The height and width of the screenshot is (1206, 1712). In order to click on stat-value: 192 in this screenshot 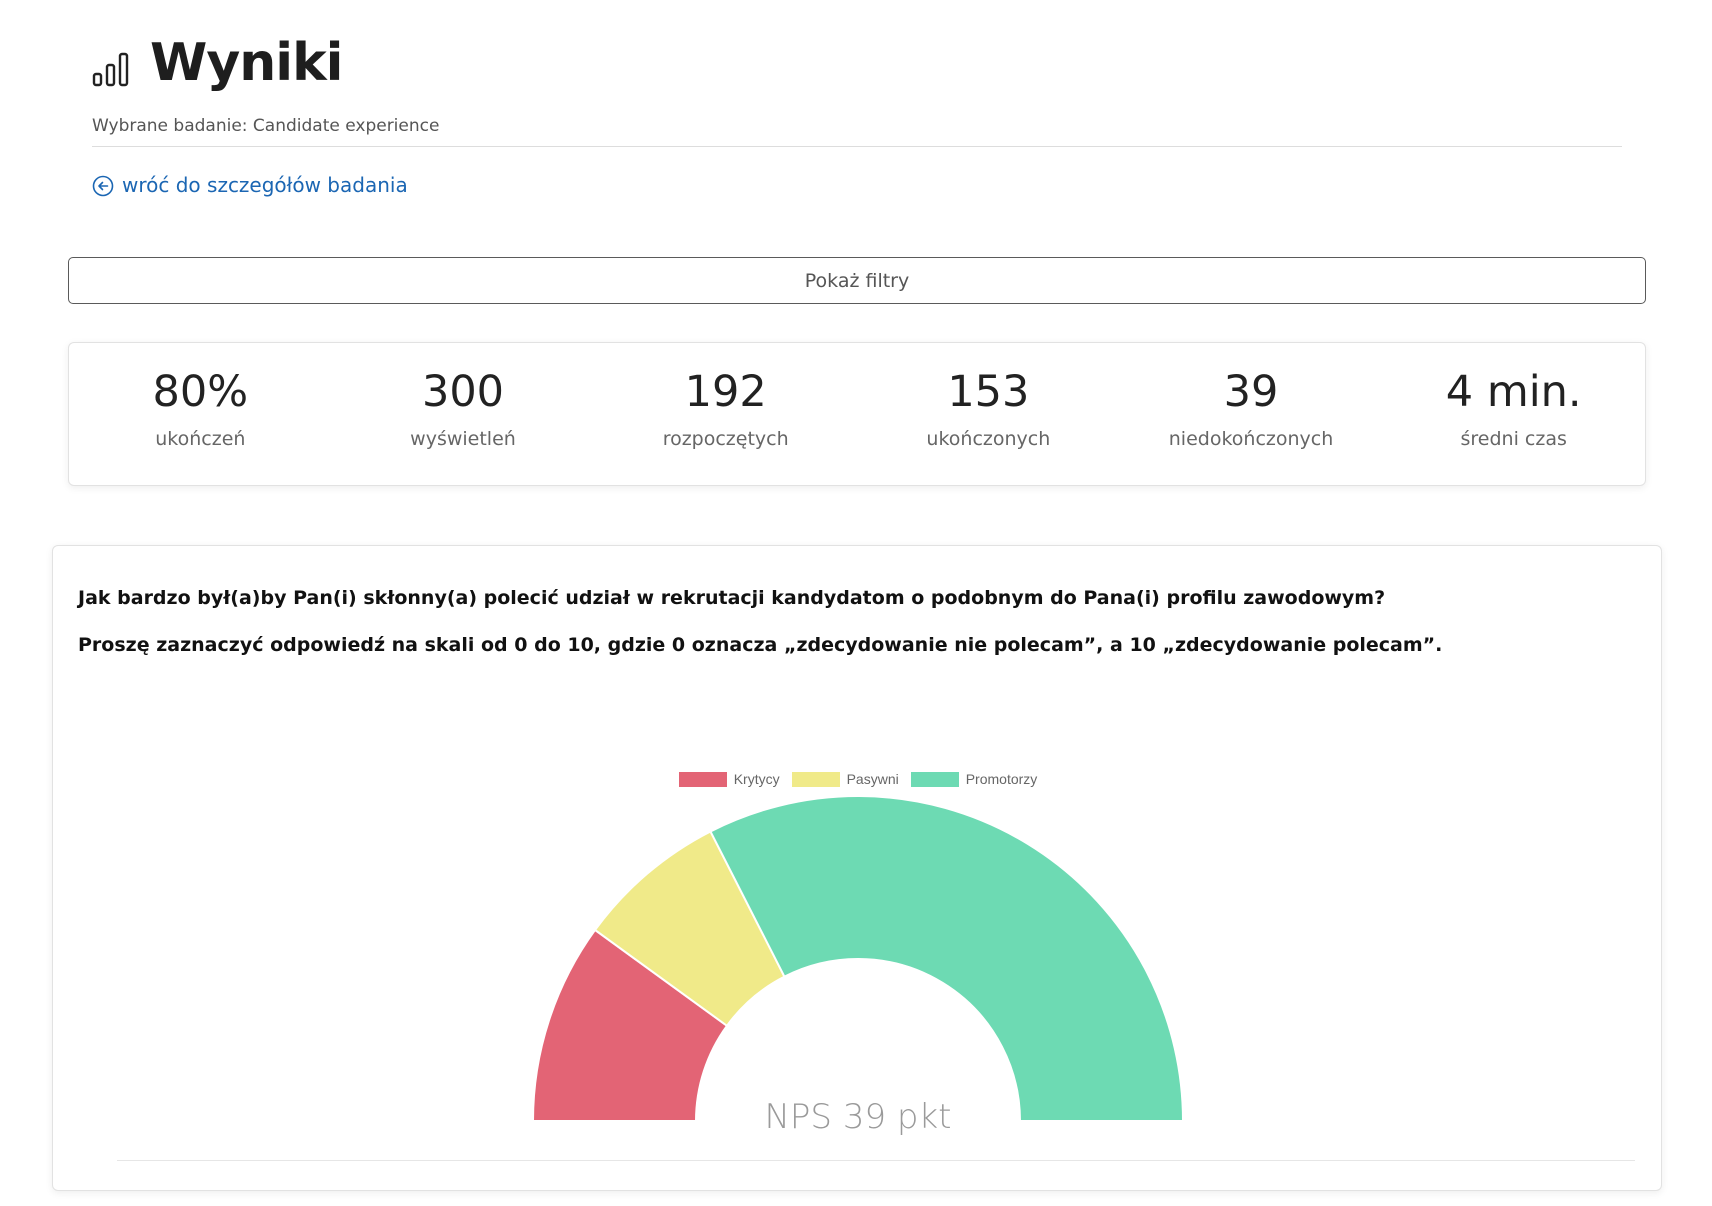, I will do `click(725, 392)`.